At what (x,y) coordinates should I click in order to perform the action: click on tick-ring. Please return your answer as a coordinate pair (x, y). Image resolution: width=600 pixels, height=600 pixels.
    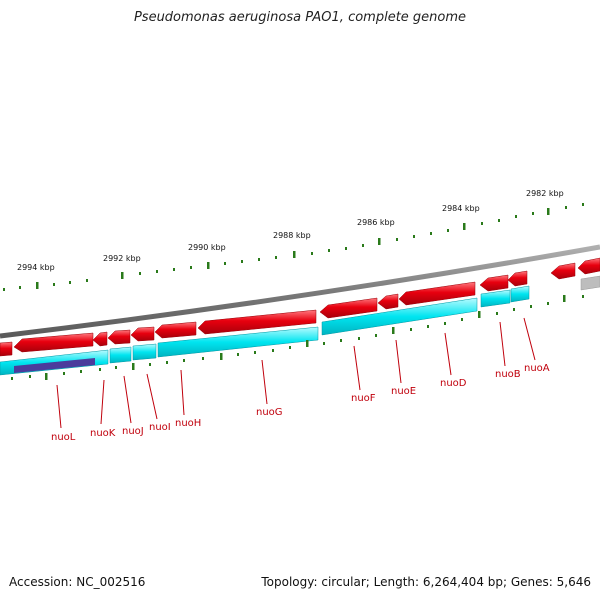
    Looking at the image, I should click on (293, 247).